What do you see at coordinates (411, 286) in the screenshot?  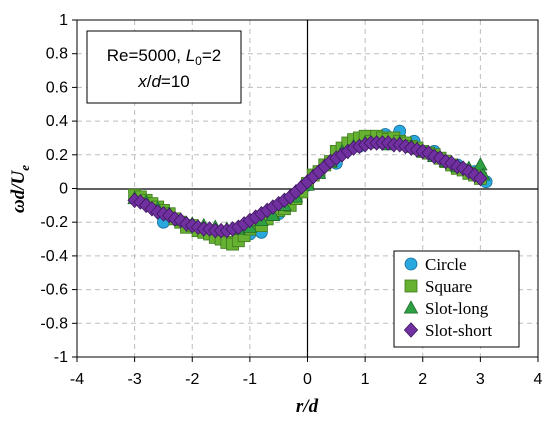 I see `legend-marker-square` at bounding box center [411, 286].